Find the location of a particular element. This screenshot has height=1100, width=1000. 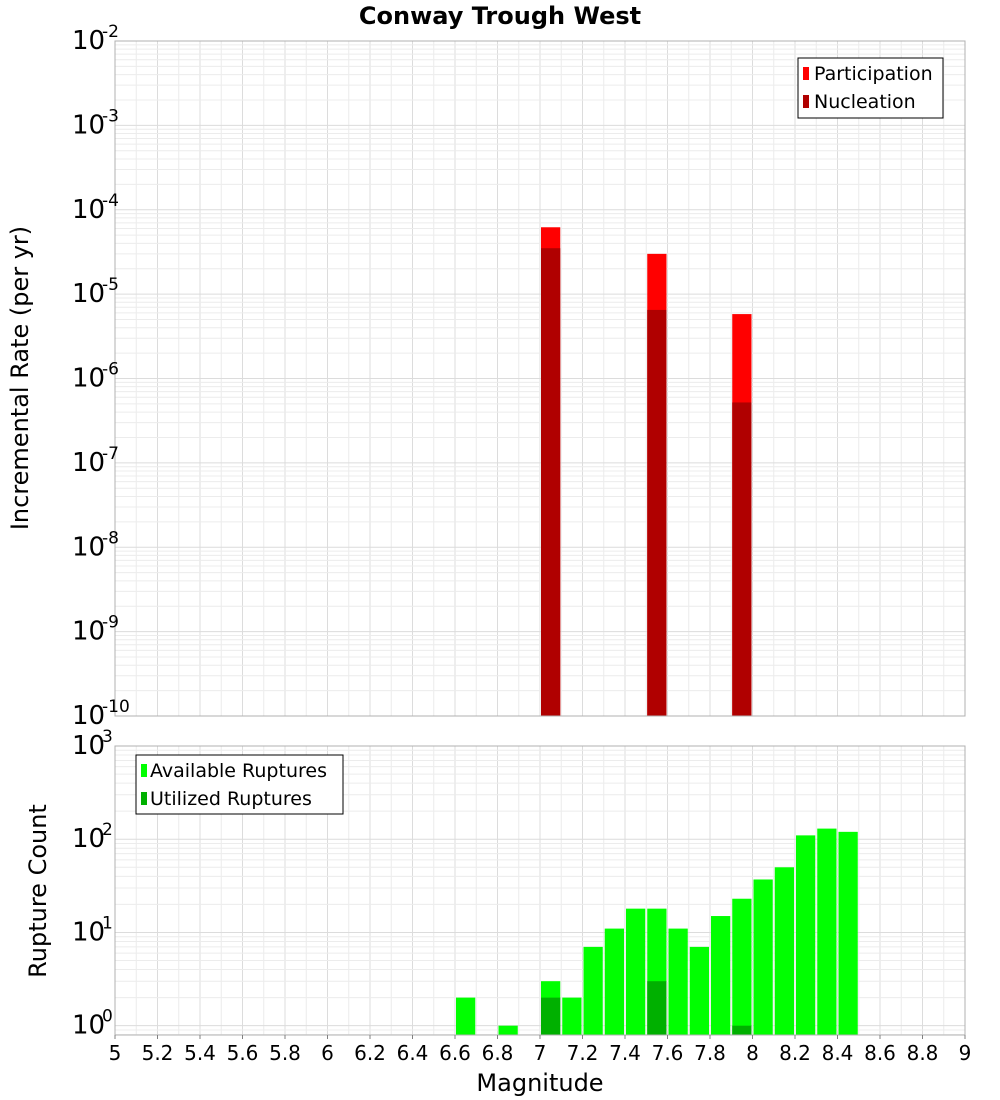

bar-available-ruptures-7.65 is located at coordinates (678, 981).